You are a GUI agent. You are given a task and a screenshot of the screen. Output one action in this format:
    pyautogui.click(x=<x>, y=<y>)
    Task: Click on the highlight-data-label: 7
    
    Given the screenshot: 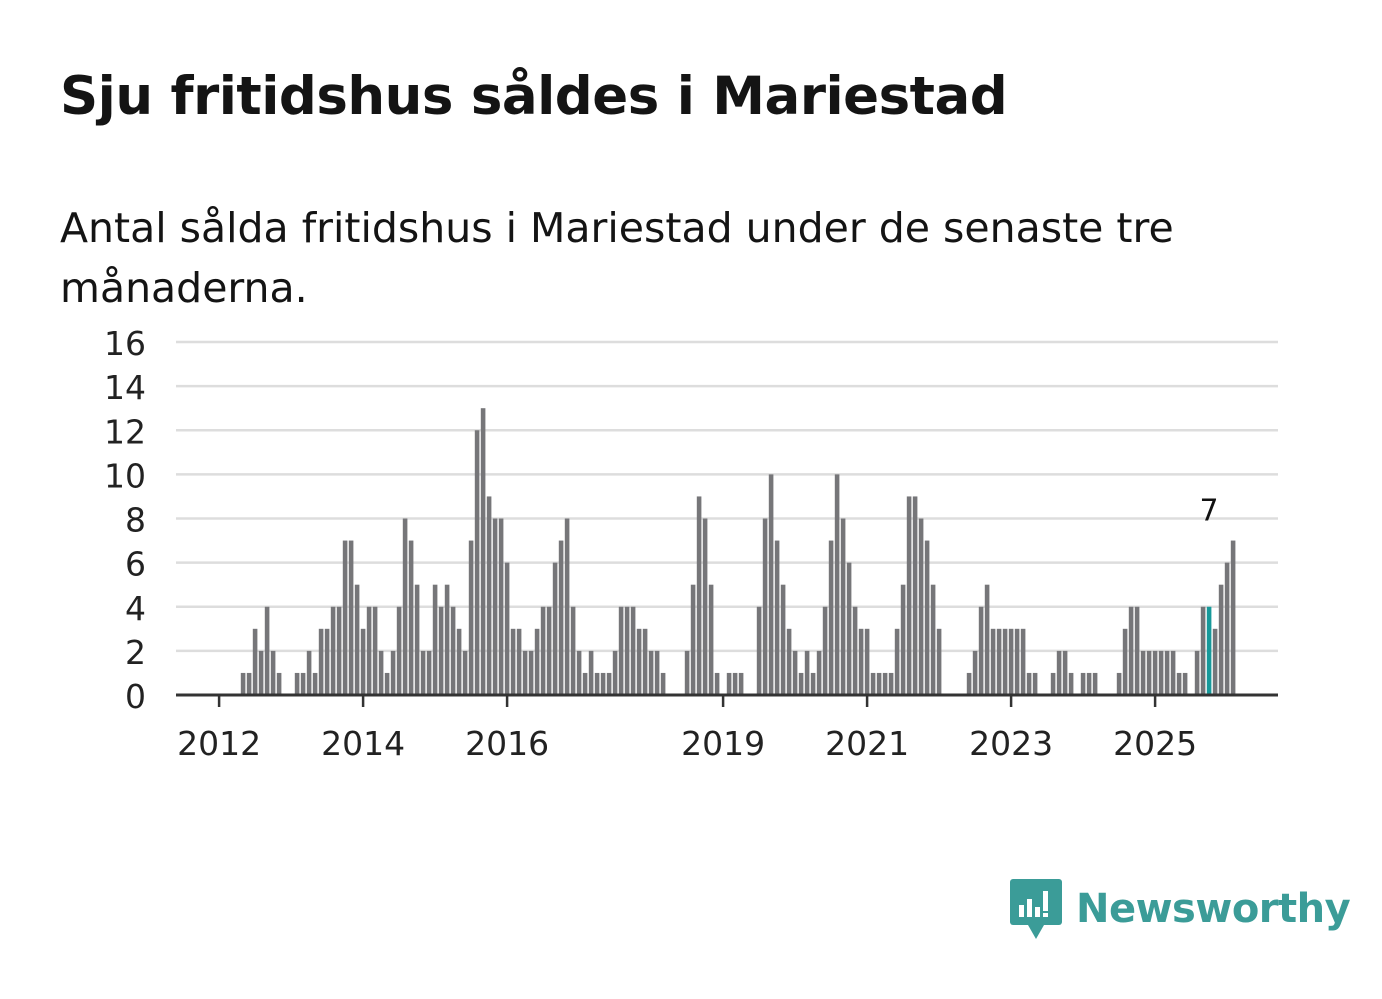 What is the action you would take?
    pyautogui.click(x=1209, y=511)
    